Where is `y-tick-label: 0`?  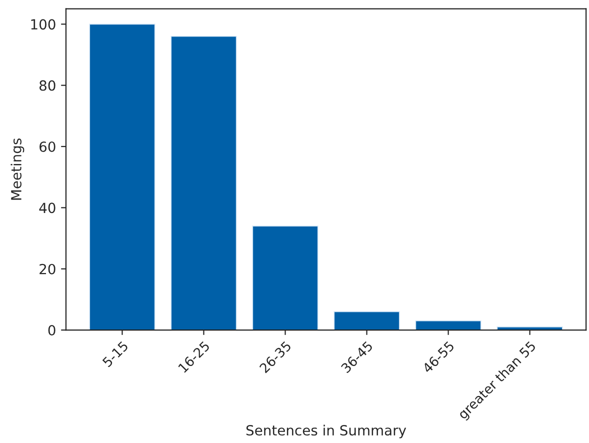 y-tick-label: 0 is located at coordinates (52, 330).